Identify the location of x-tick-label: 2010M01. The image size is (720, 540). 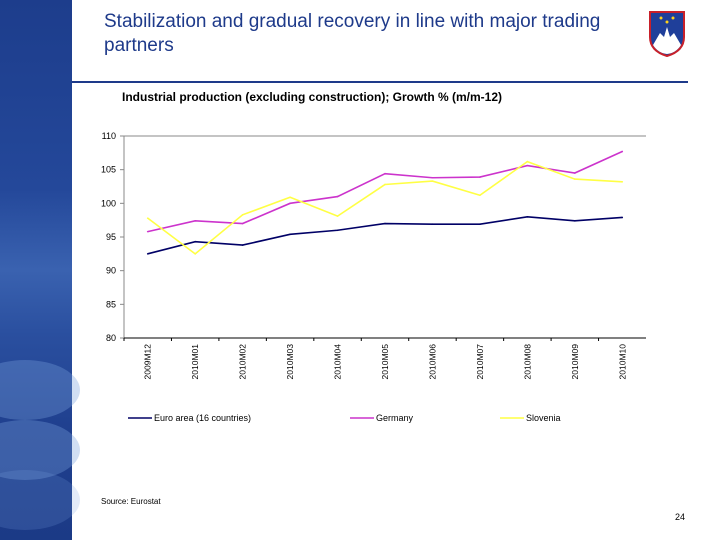
(195, 362).